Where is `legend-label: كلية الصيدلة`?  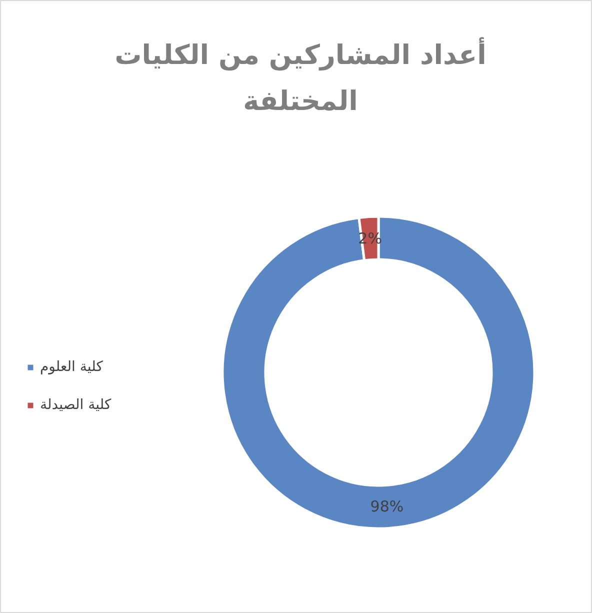 legend-label: كلية الصيدلة is located at coordinates (76, 405).